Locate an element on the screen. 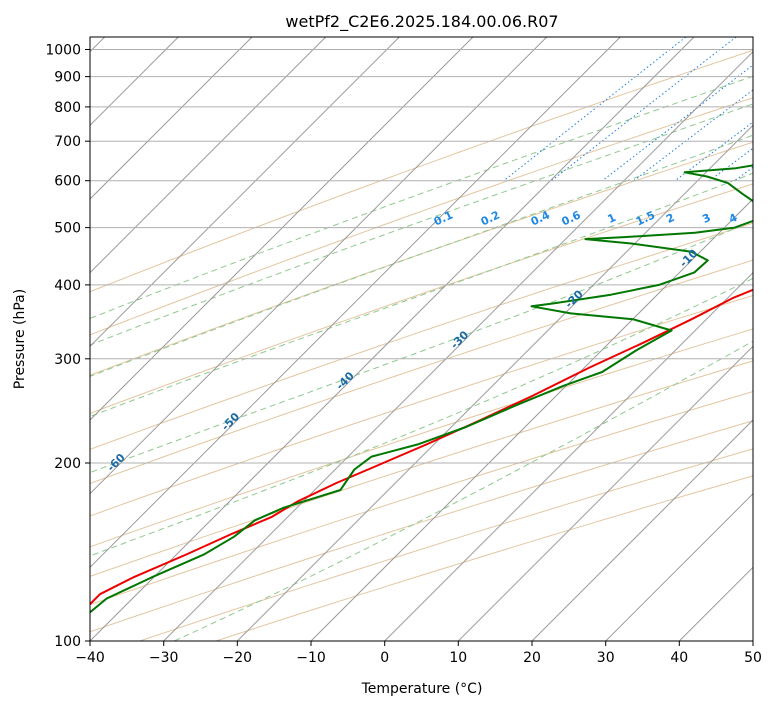  isohumes is located at coordinates (628, 109).